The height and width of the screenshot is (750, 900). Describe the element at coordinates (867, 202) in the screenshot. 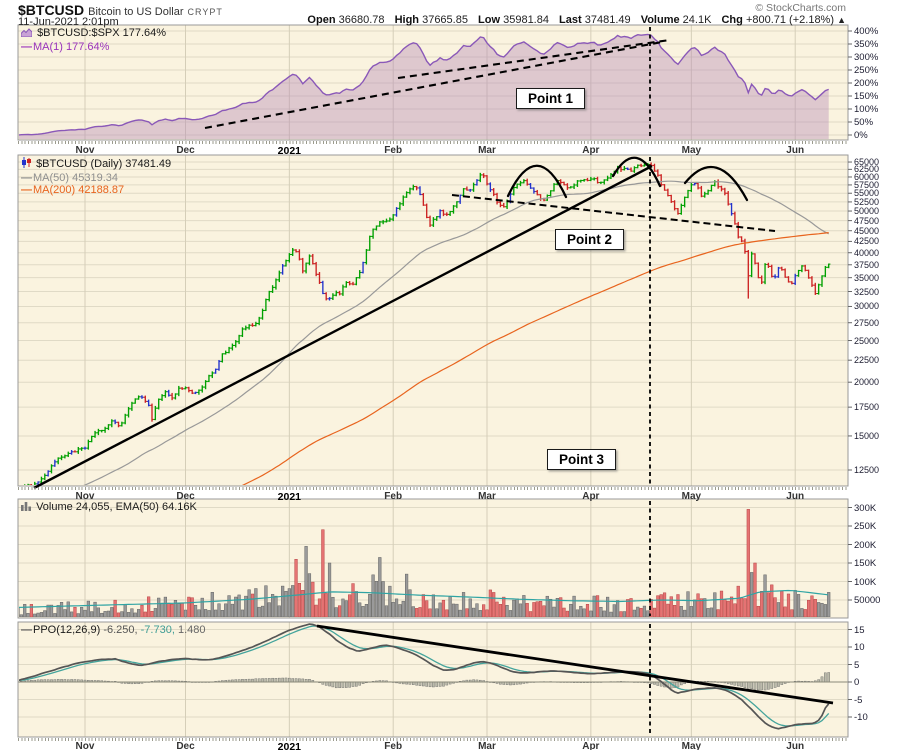

I see `y-tick-label: 52500` at that location.